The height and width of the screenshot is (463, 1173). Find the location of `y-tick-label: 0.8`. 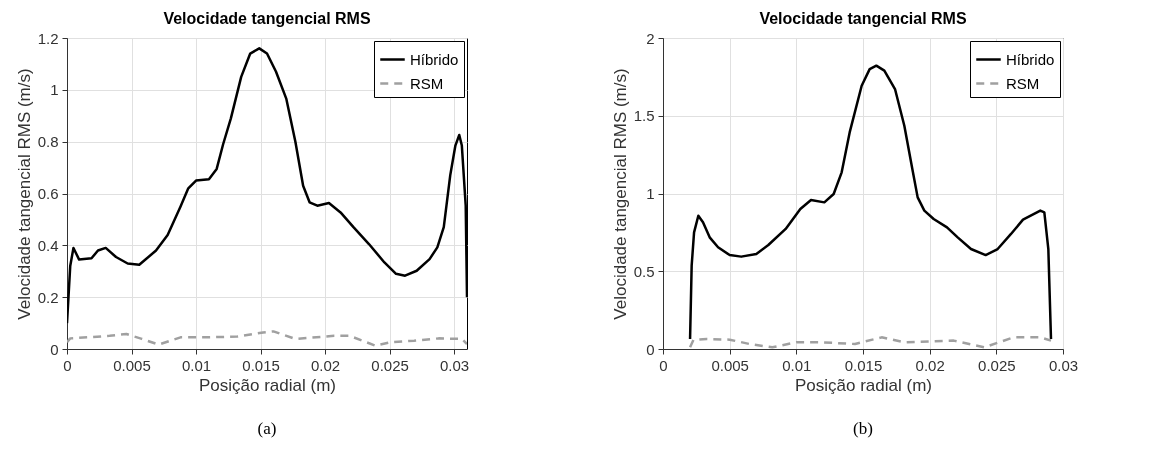

y-tick-label: 0.8 is located at coordinates (48, 142).